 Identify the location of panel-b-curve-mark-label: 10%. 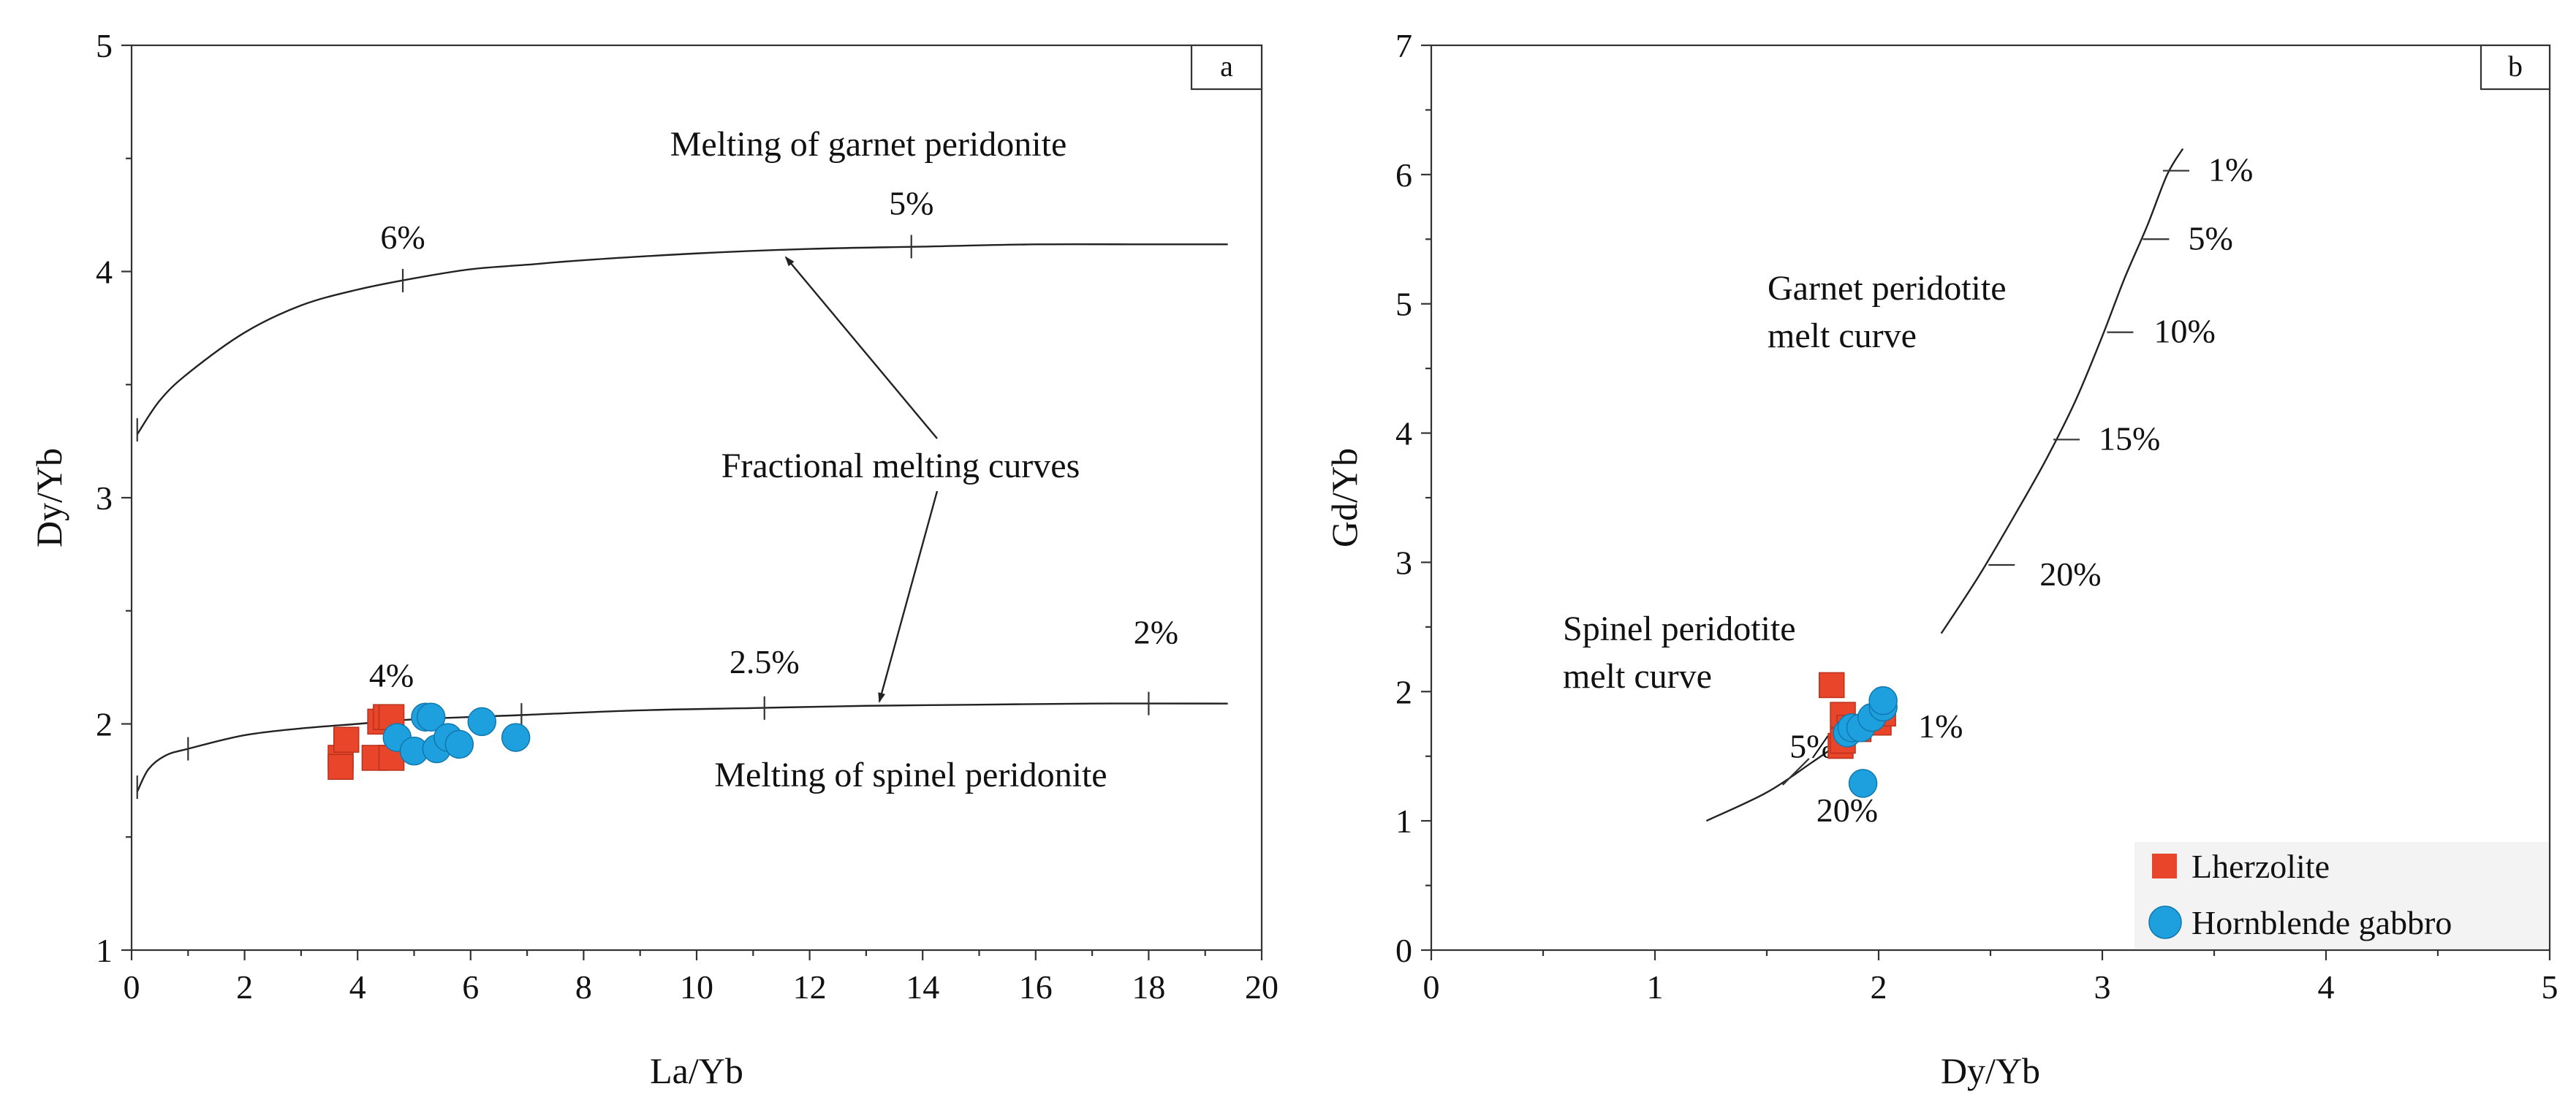
(2184, 331).